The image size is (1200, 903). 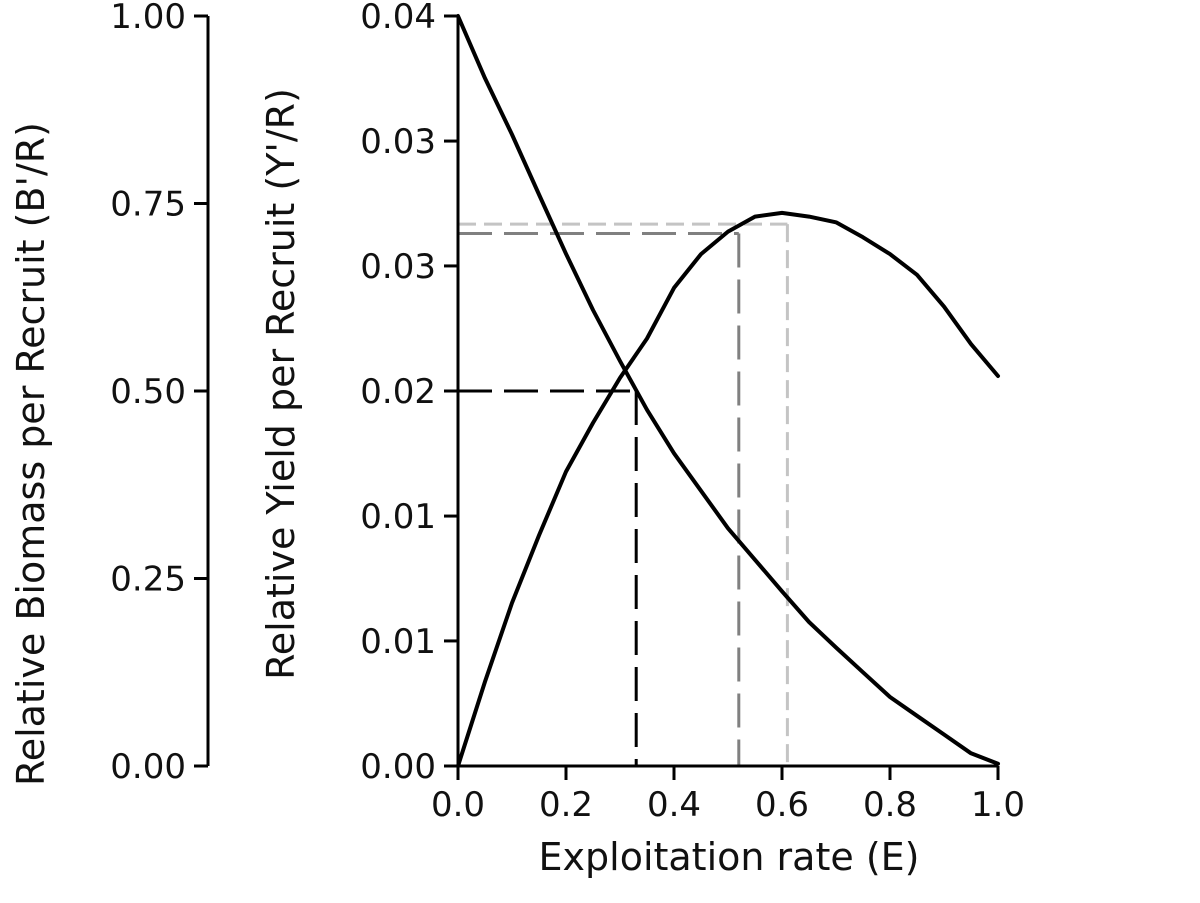 What do you see at coordinates (148, 580) in the screenshot?
I see `left-tick-label: 0.25` at bounding box center [148, 580].